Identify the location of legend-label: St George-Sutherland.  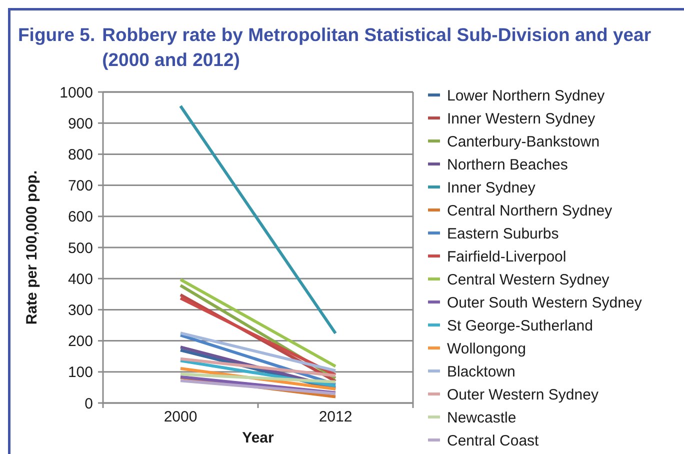
(520, 325).